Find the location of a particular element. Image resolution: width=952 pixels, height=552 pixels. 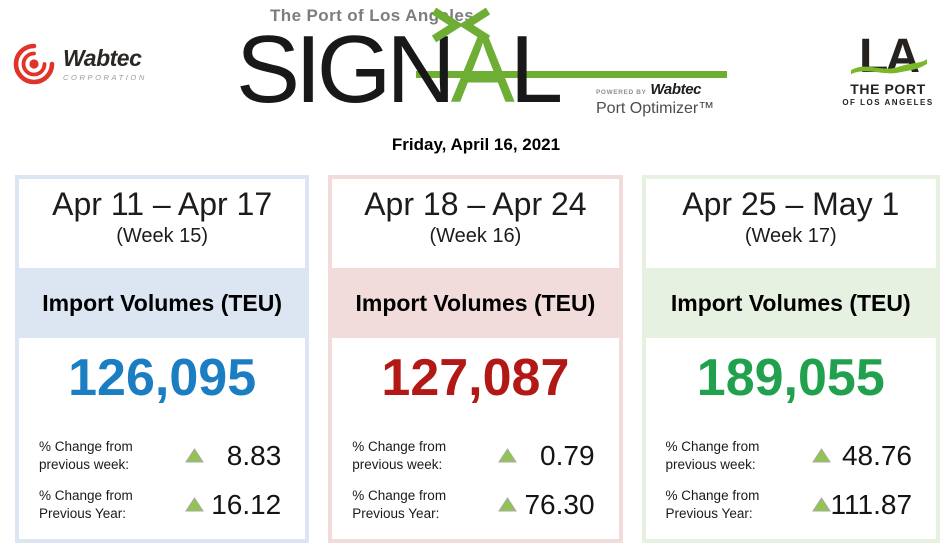

date-range: Apr 25 – May 1 is located at coordinates (791, 204).